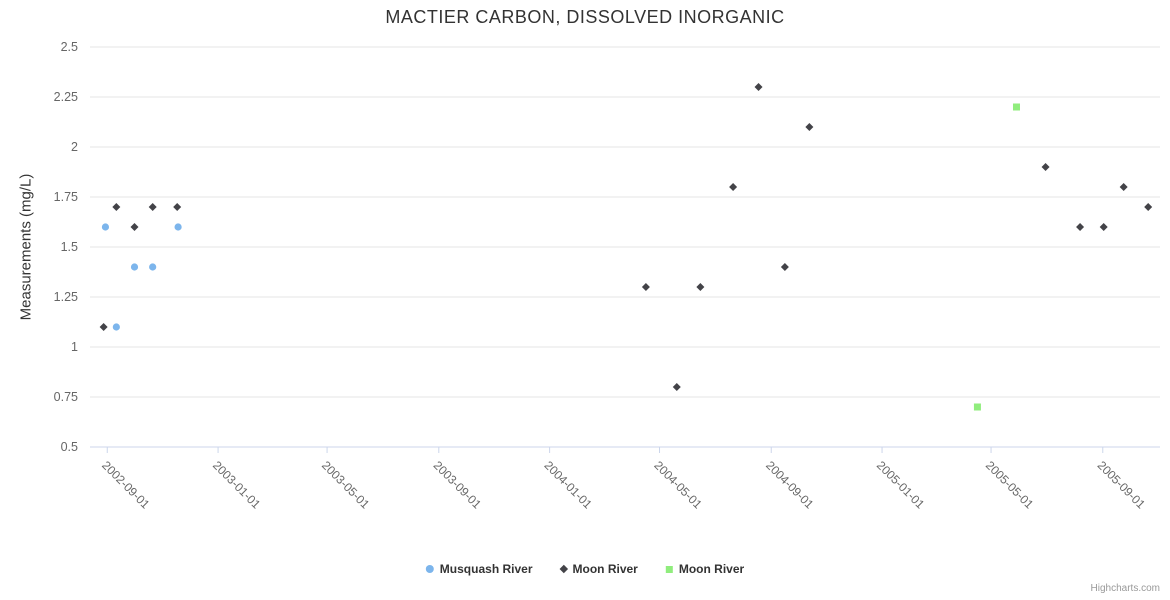 The image size is (1170, 600). What do you see at coordinates (563, 569) in the screenshot?
I see `diamond-marker-icon` at bounding box center [563, 569].